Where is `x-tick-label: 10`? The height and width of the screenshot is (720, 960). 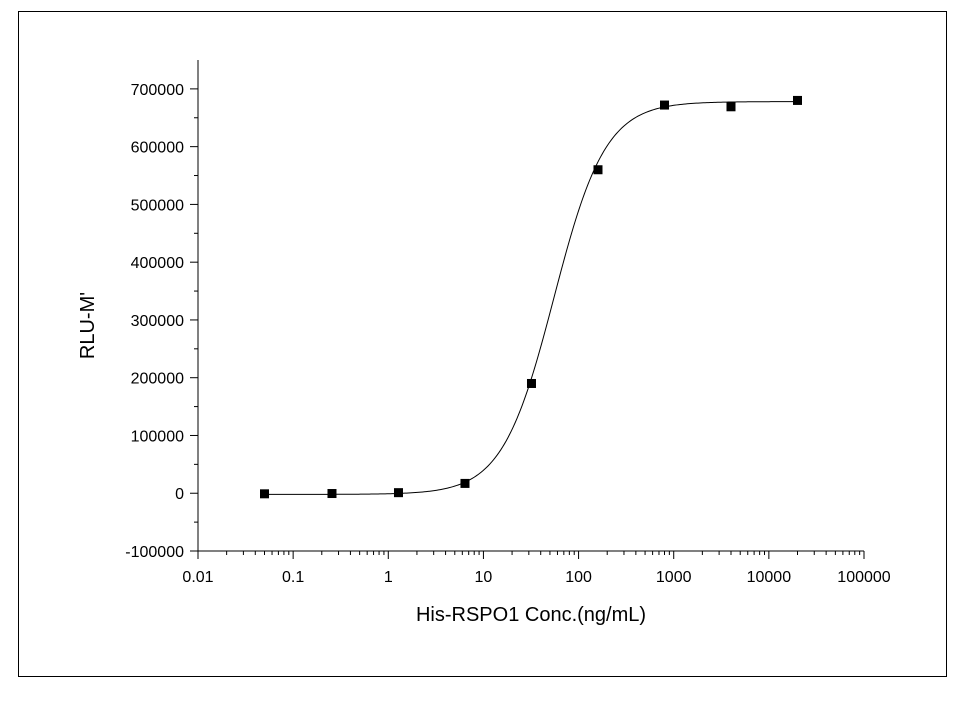
x-tick-label: 10 is located at coordinates (484, 577).